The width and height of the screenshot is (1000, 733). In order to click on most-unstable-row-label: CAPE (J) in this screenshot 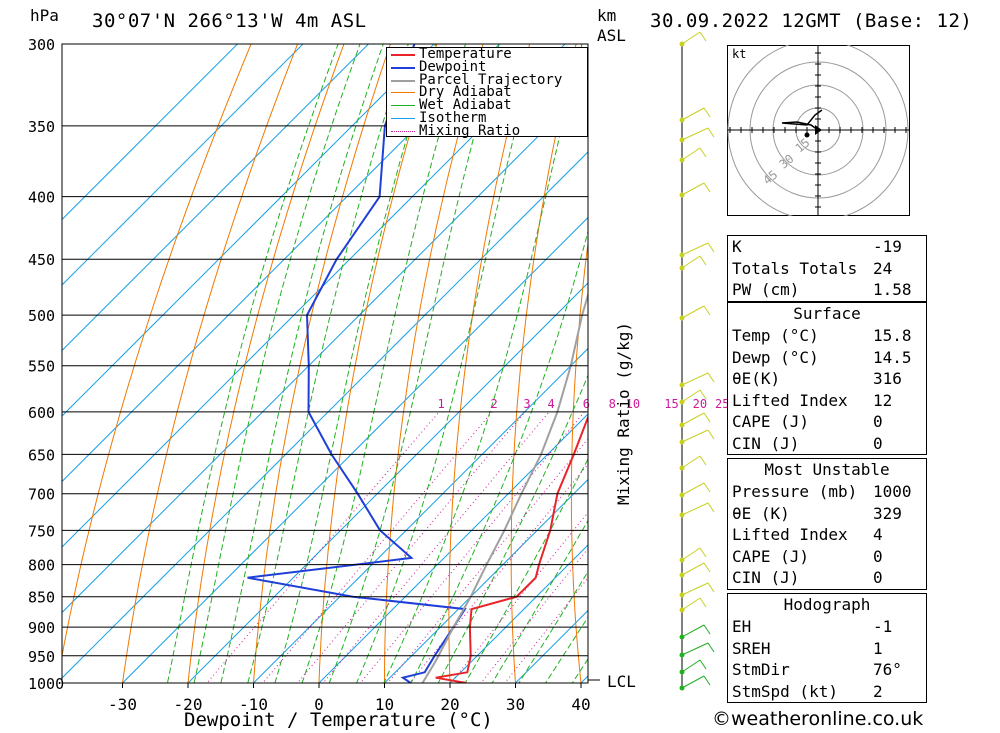, I will do `click(771, 556)`.